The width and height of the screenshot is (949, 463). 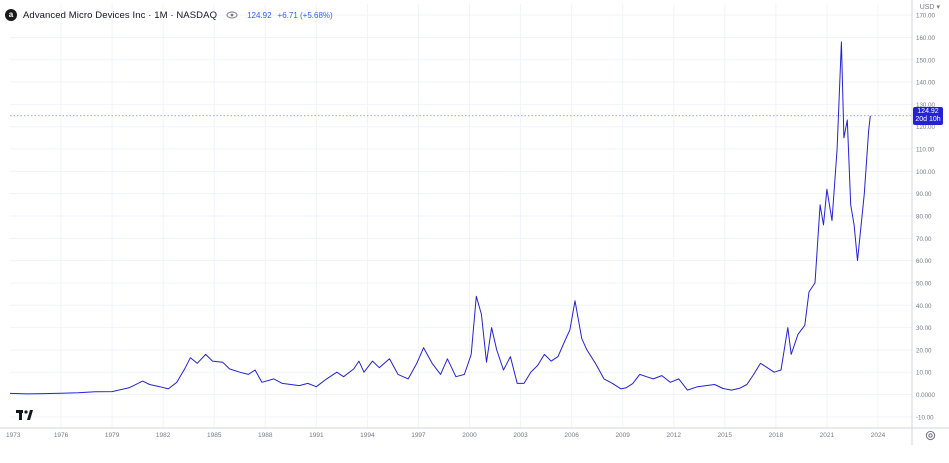 I want to click on y-tick-label: 80.00, so click(x=924, y=217).